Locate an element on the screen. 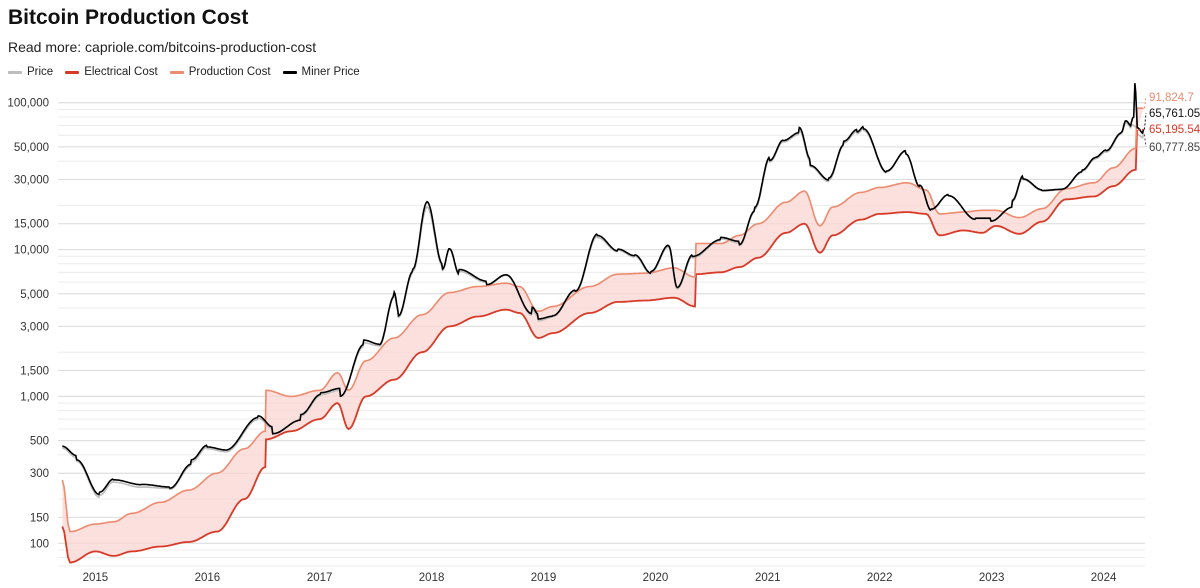 This screenshot has width=1200, height=588. legend-item-miner-price: Miner Price is located at coordinates (321, 72).